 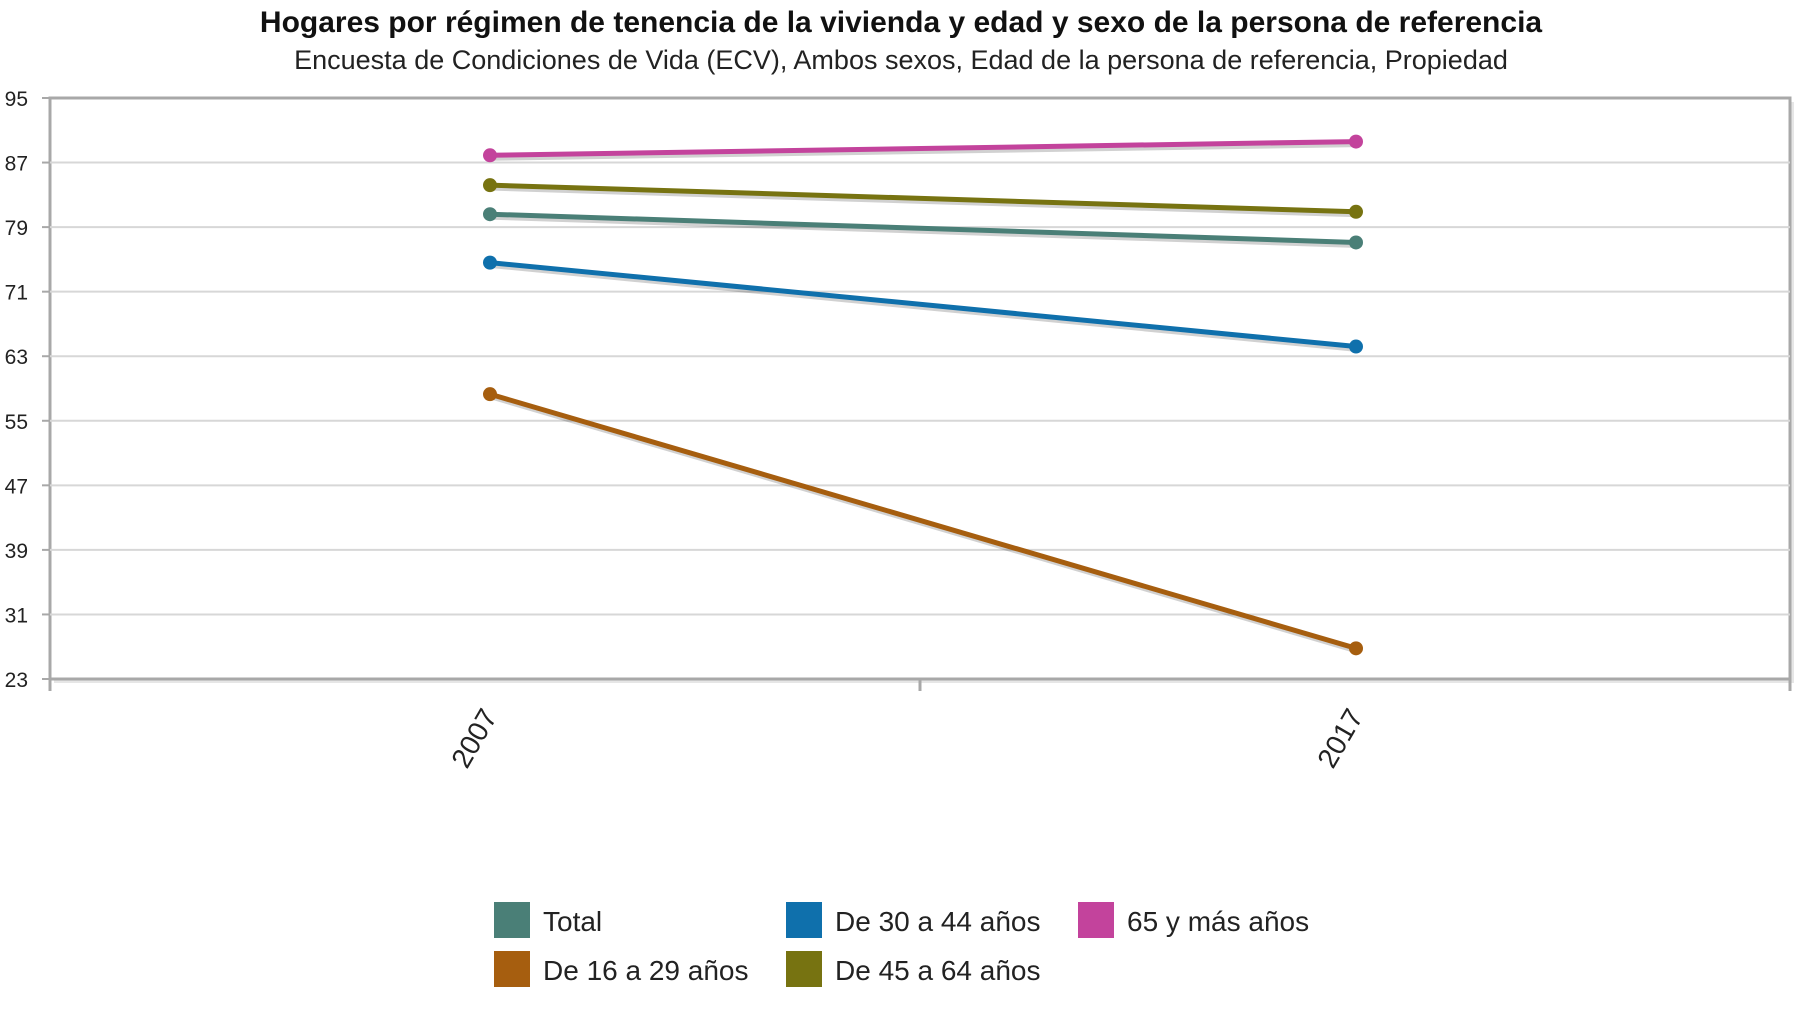 I want to click on y-tick-label: 23, so click(x=16, y=680).